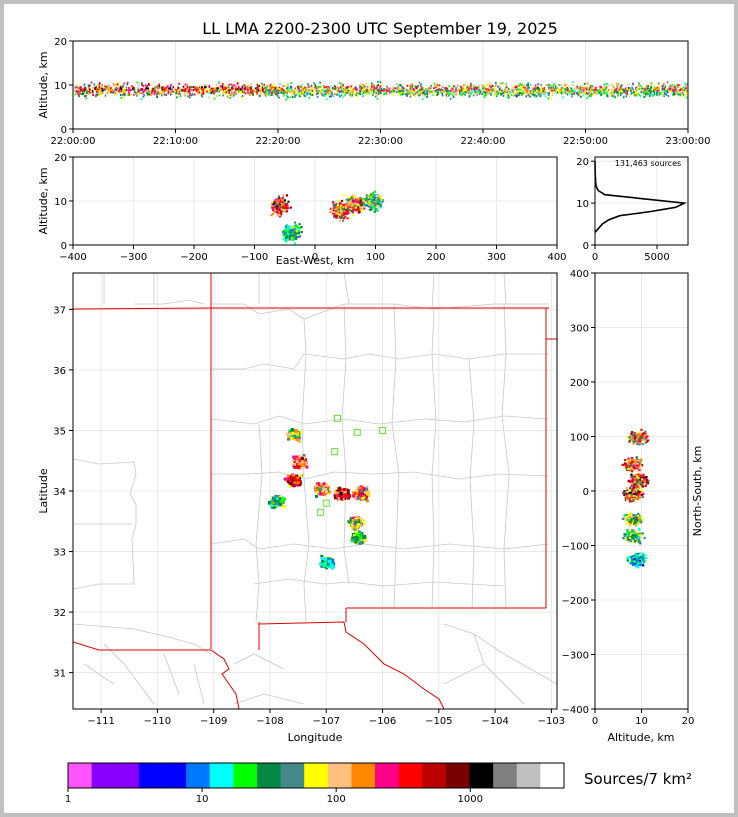 The height and width of the screenshot is (817, 738). What do you see at coordinates (582, 162) in the screenshot?
I see `hist-y-tick-label: 20` at bounding box center [582, 162].